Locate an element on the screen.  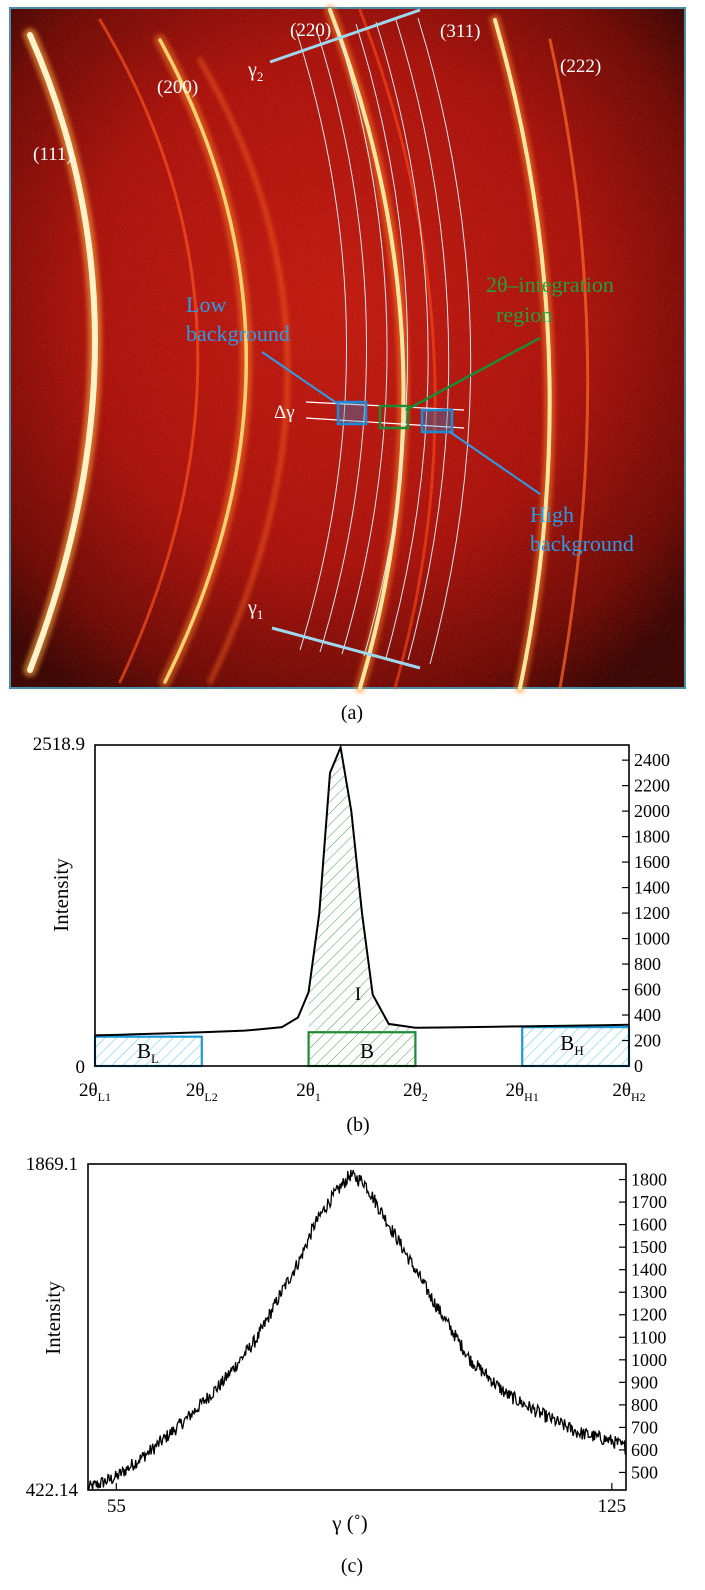
chart-c-tick-label: 600 is located at coordinates (644, 1450).